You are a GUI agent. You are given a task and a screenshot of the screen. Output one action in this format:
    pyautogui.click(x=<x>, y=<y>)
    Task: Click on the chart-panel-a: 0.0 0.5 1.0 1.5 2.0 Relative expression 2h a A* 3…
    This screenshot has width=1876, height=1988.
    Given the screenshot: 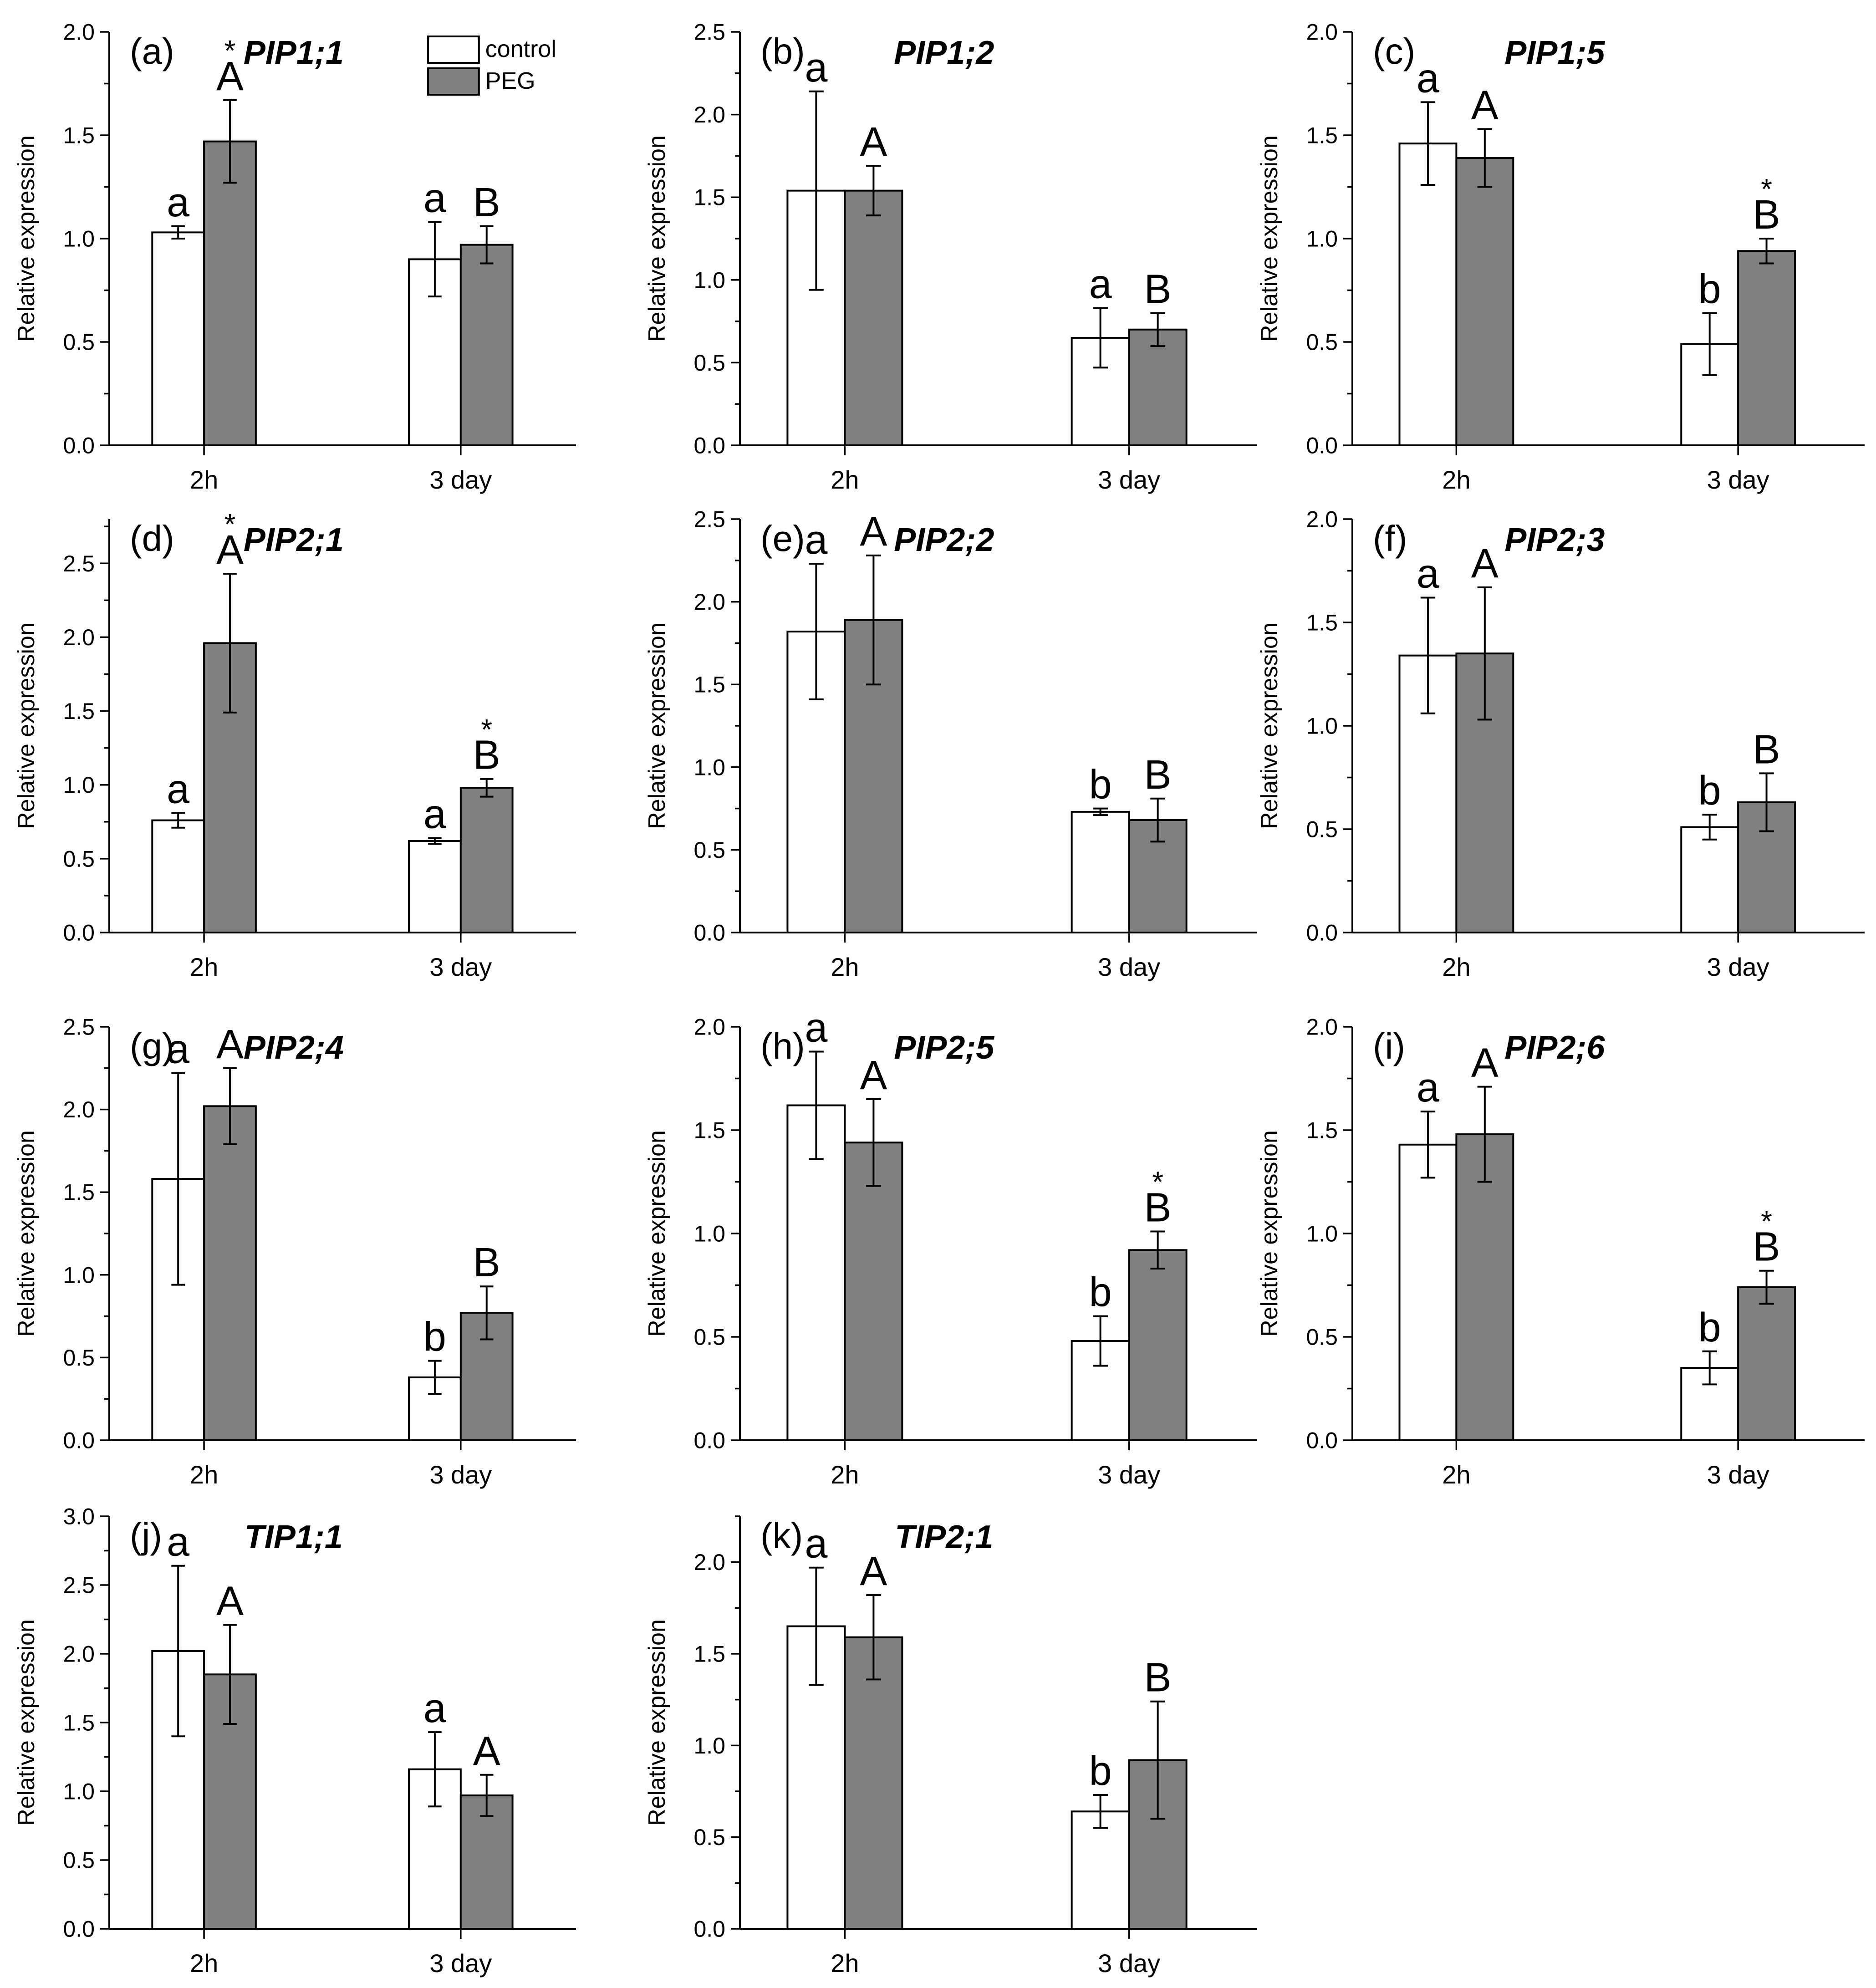 What is the action you would take?
    pyautogui.click(x=294, y=257)
    